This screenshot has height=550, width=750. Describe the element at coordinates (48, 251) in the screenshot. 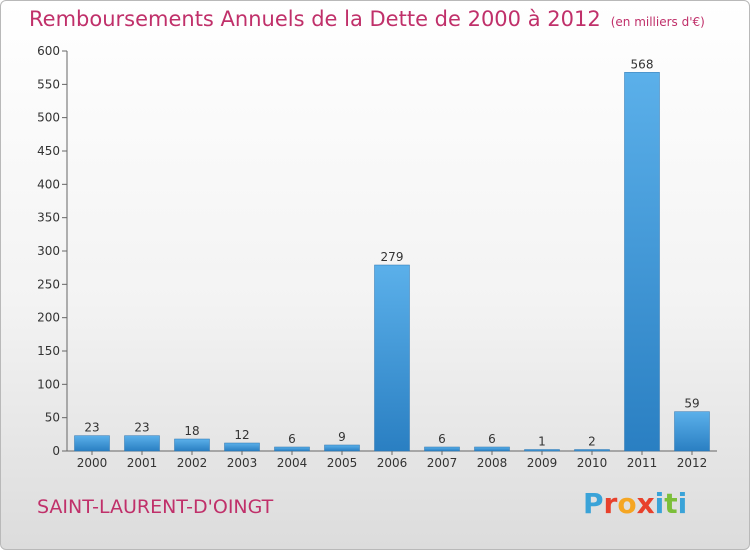

I see `y-tick-label: 300` at that location.